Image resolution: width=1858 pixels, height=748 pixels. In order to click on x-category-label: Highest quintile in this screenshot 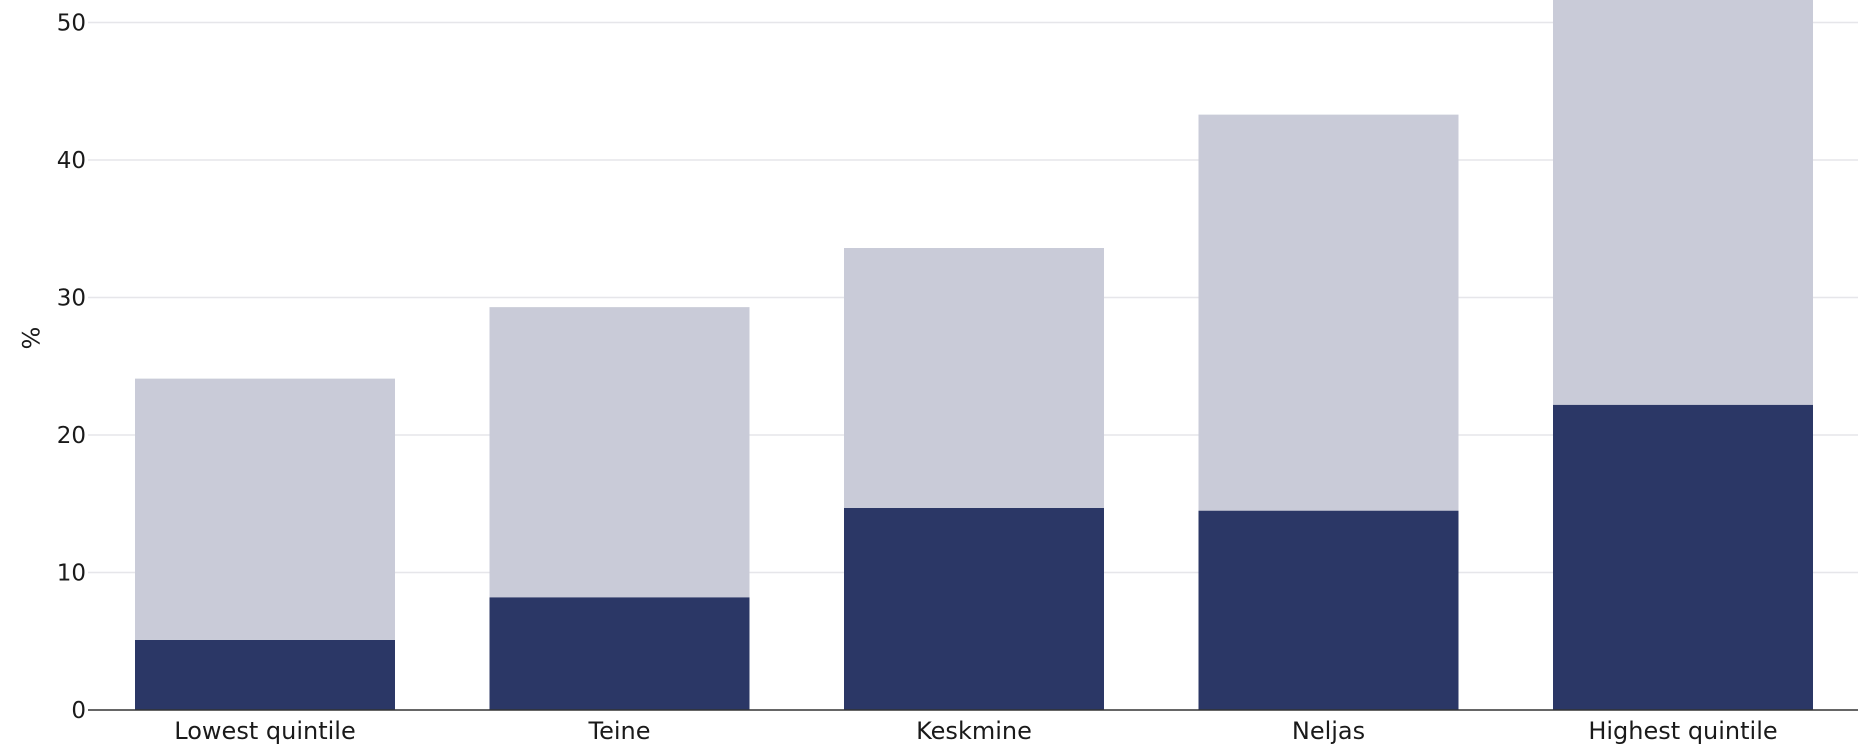, I will do `click(1682, 730)`.